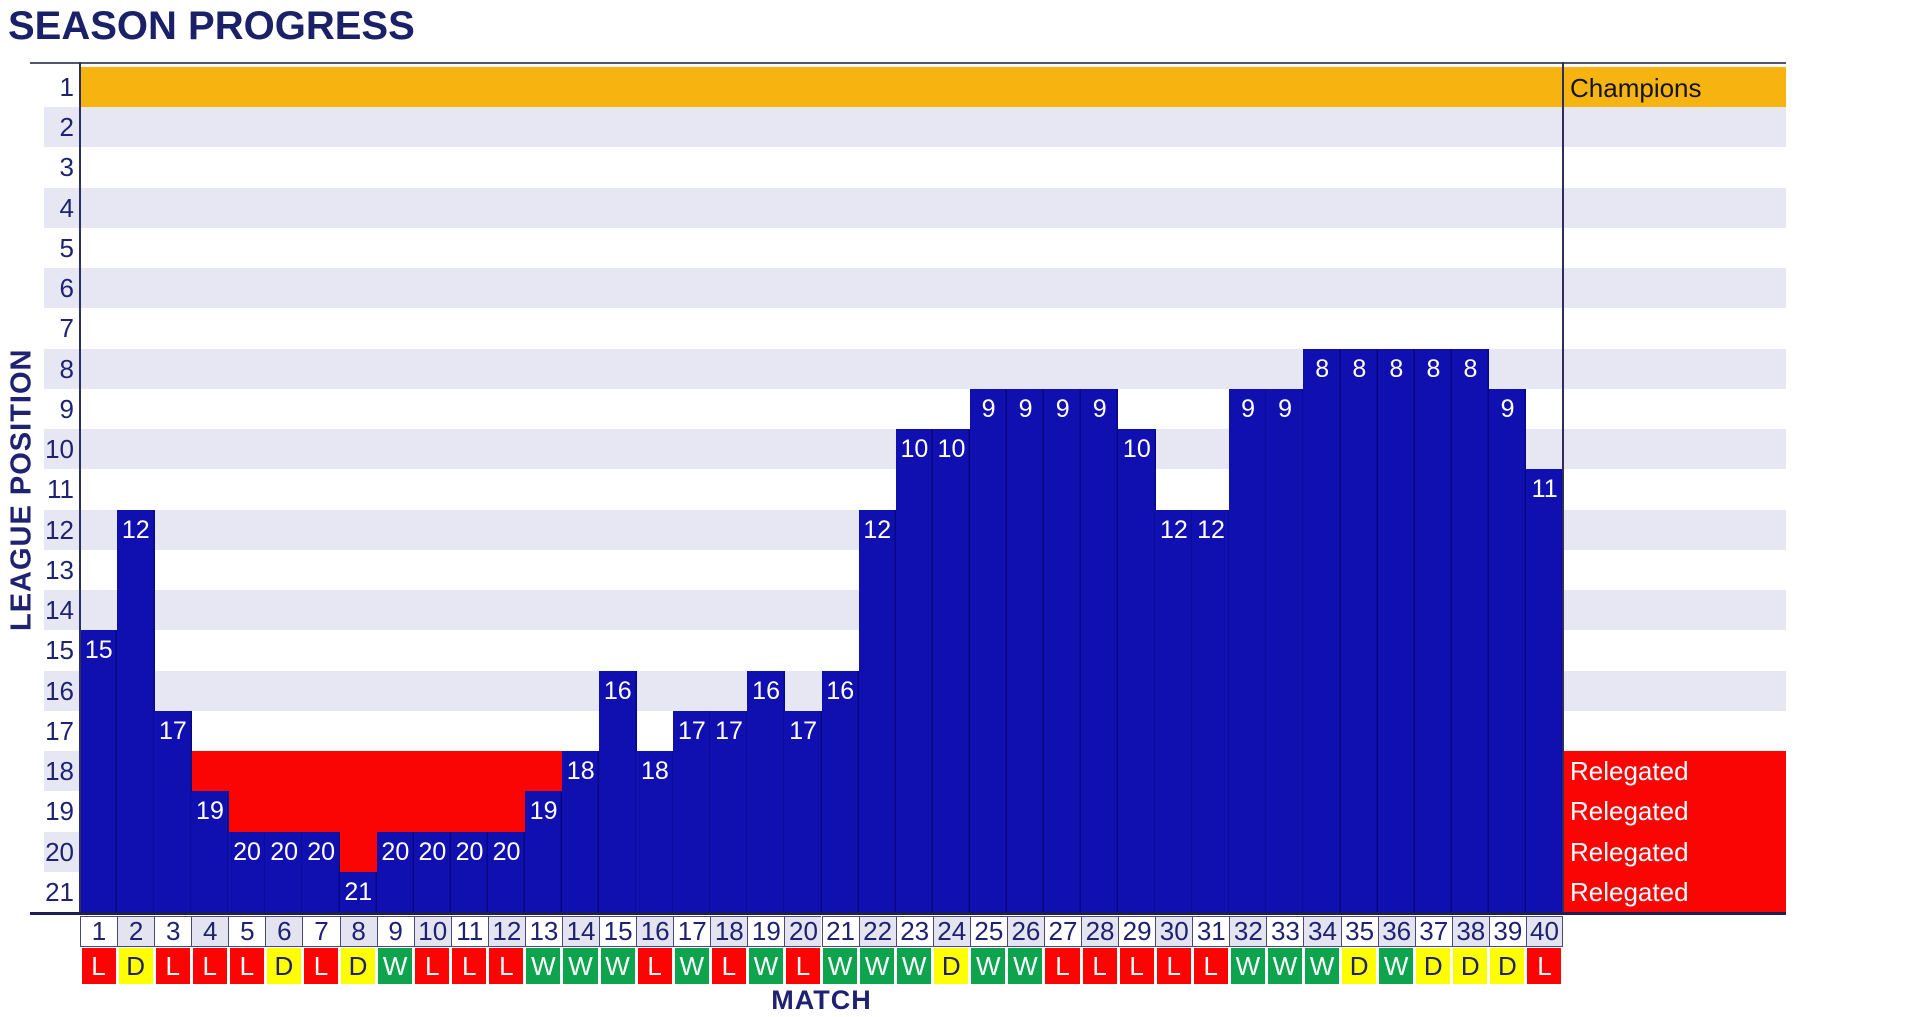 The height and width of the screenshot is (1017, 1920). What do you see at coordinates (1544, 690) in the screenshot?
I see `bar-match-40: 11` at bounding box center [1544, 690].